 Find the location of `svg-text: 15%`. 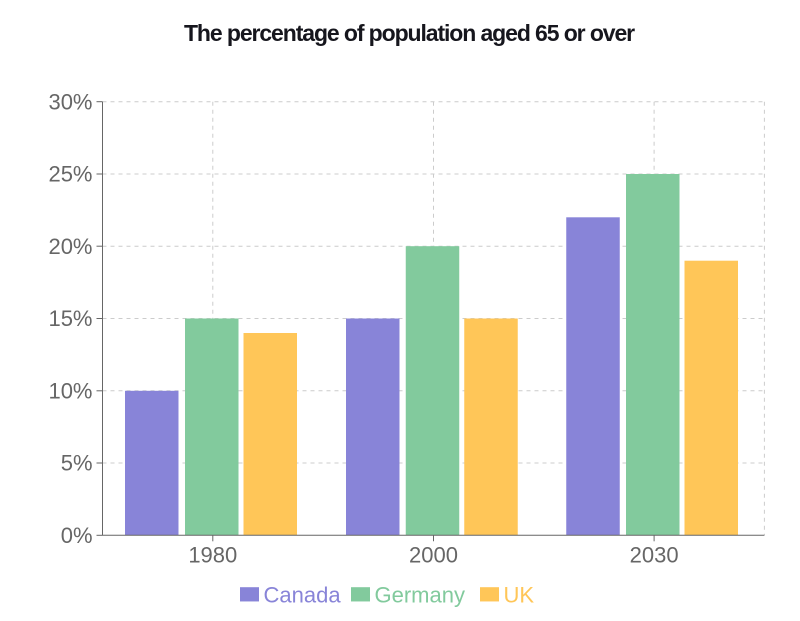

svg-text: 15% is located at coordinates (70, 318).